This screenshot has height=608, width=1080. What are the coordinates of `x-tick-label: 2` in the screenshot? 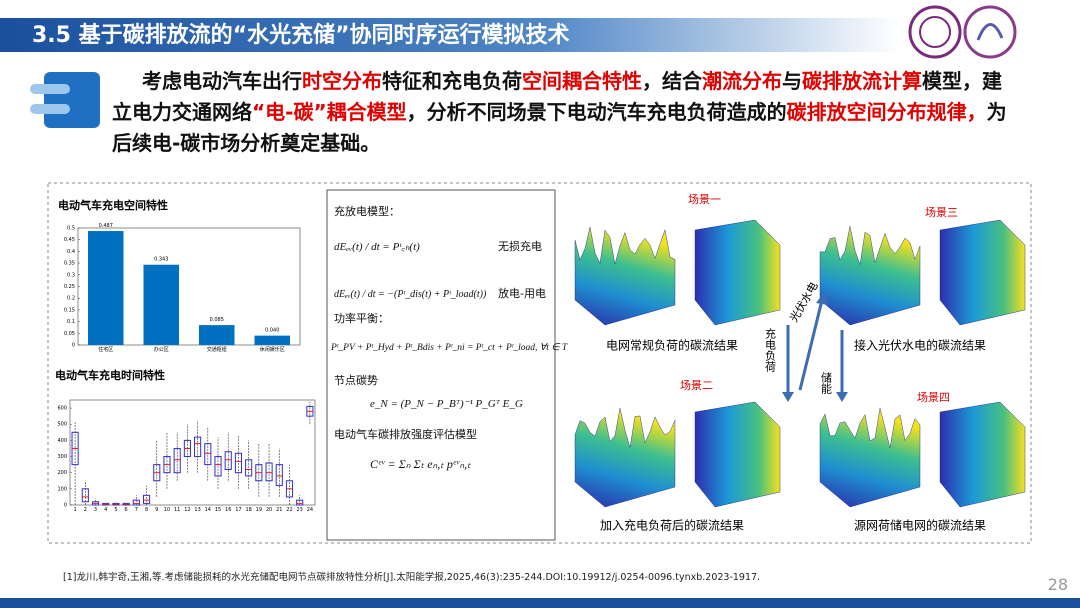 It's located at (85, 510).